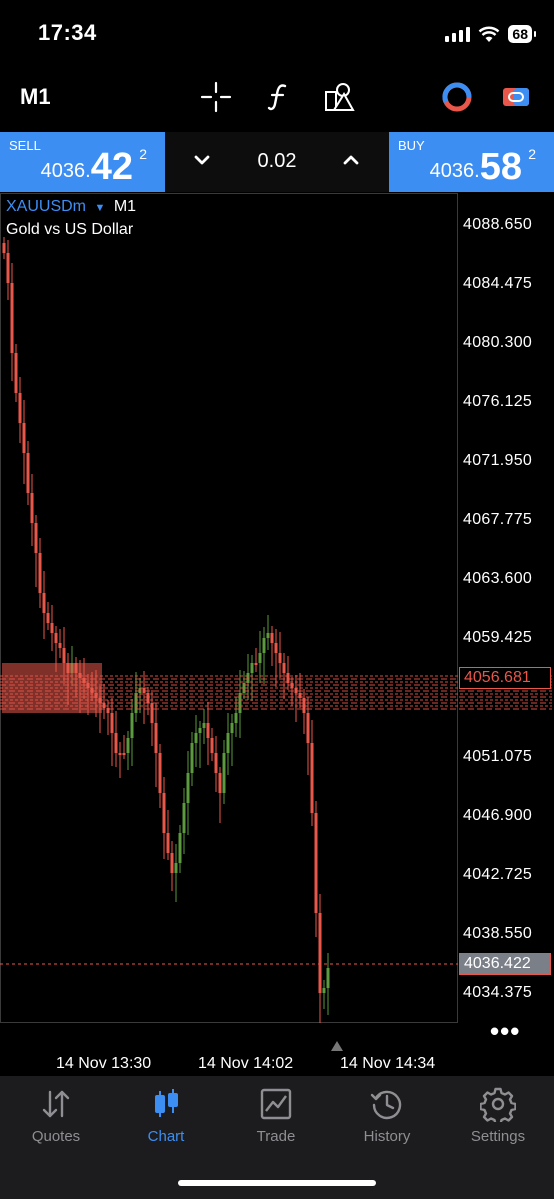 The image size is (554, 1199). What do you see at coordinates (56, 1104) in the screenshot?
I see `quotes-arrows-icon` at bounding box center [56, 1104].